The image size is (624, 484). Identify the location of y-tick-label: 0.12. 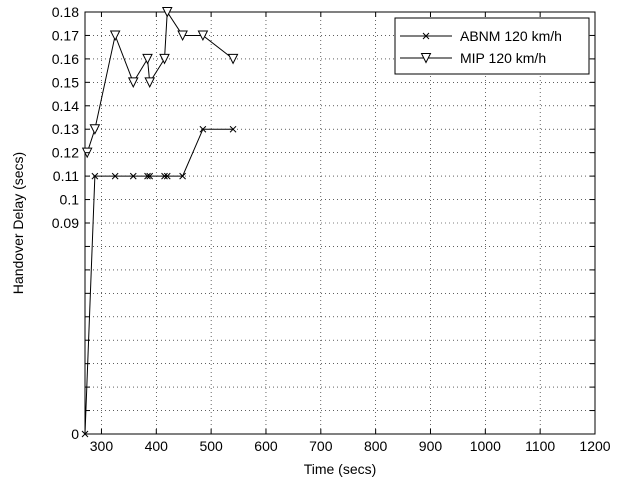
(65, 153).